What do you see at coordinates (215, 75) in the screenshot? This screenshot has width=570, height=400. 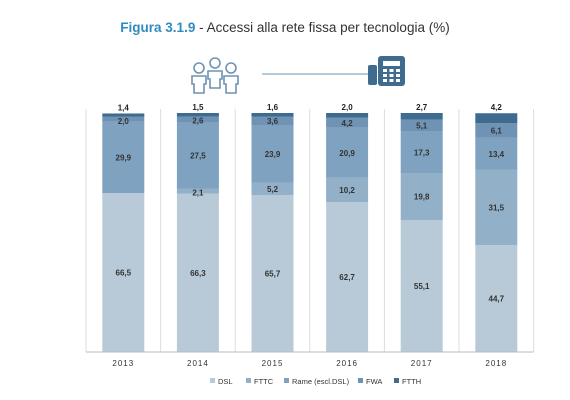 I see `people-group-icon` at bounding box center [215, 75].